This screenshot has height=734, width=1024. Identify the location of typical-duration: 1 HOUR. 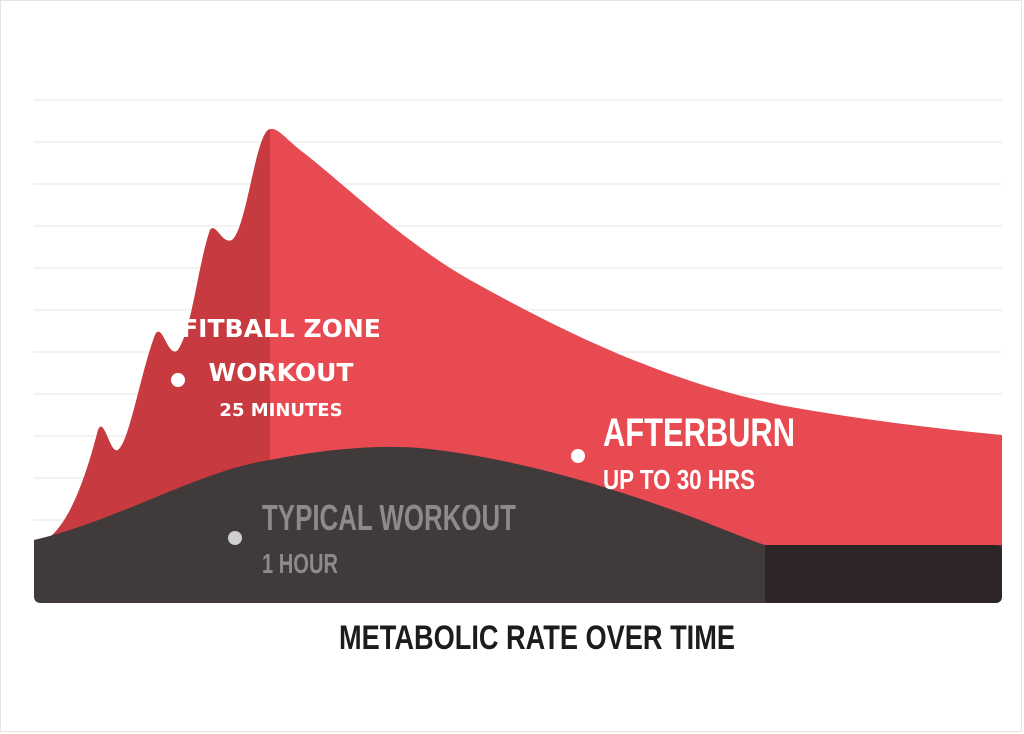
(300, 563).